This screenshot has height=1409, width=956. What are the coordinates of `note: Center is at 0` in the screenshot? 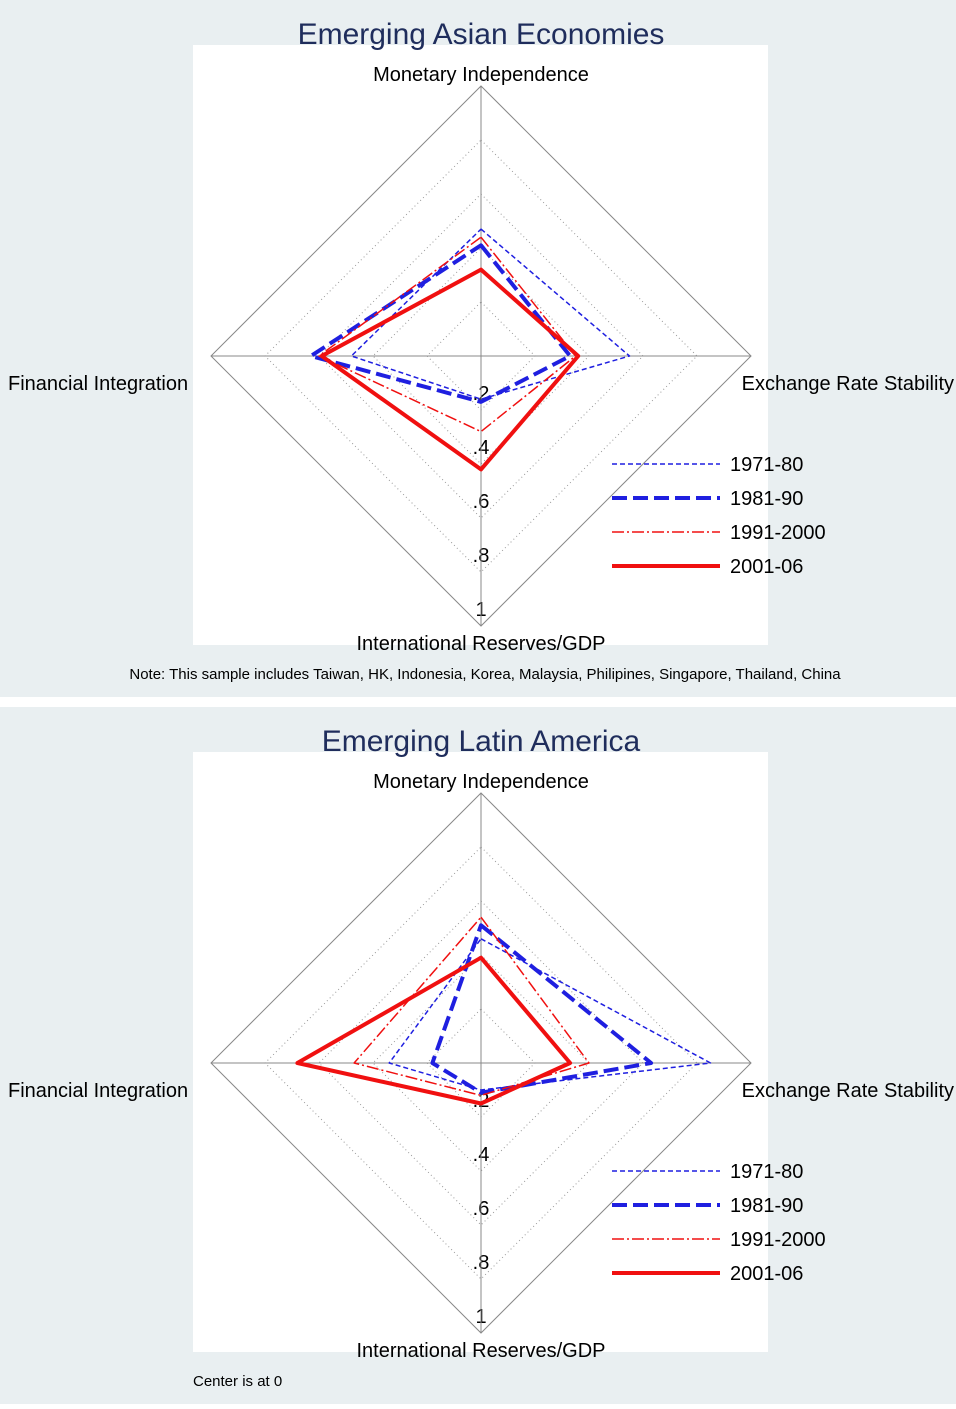 It's located at (237, 1381).